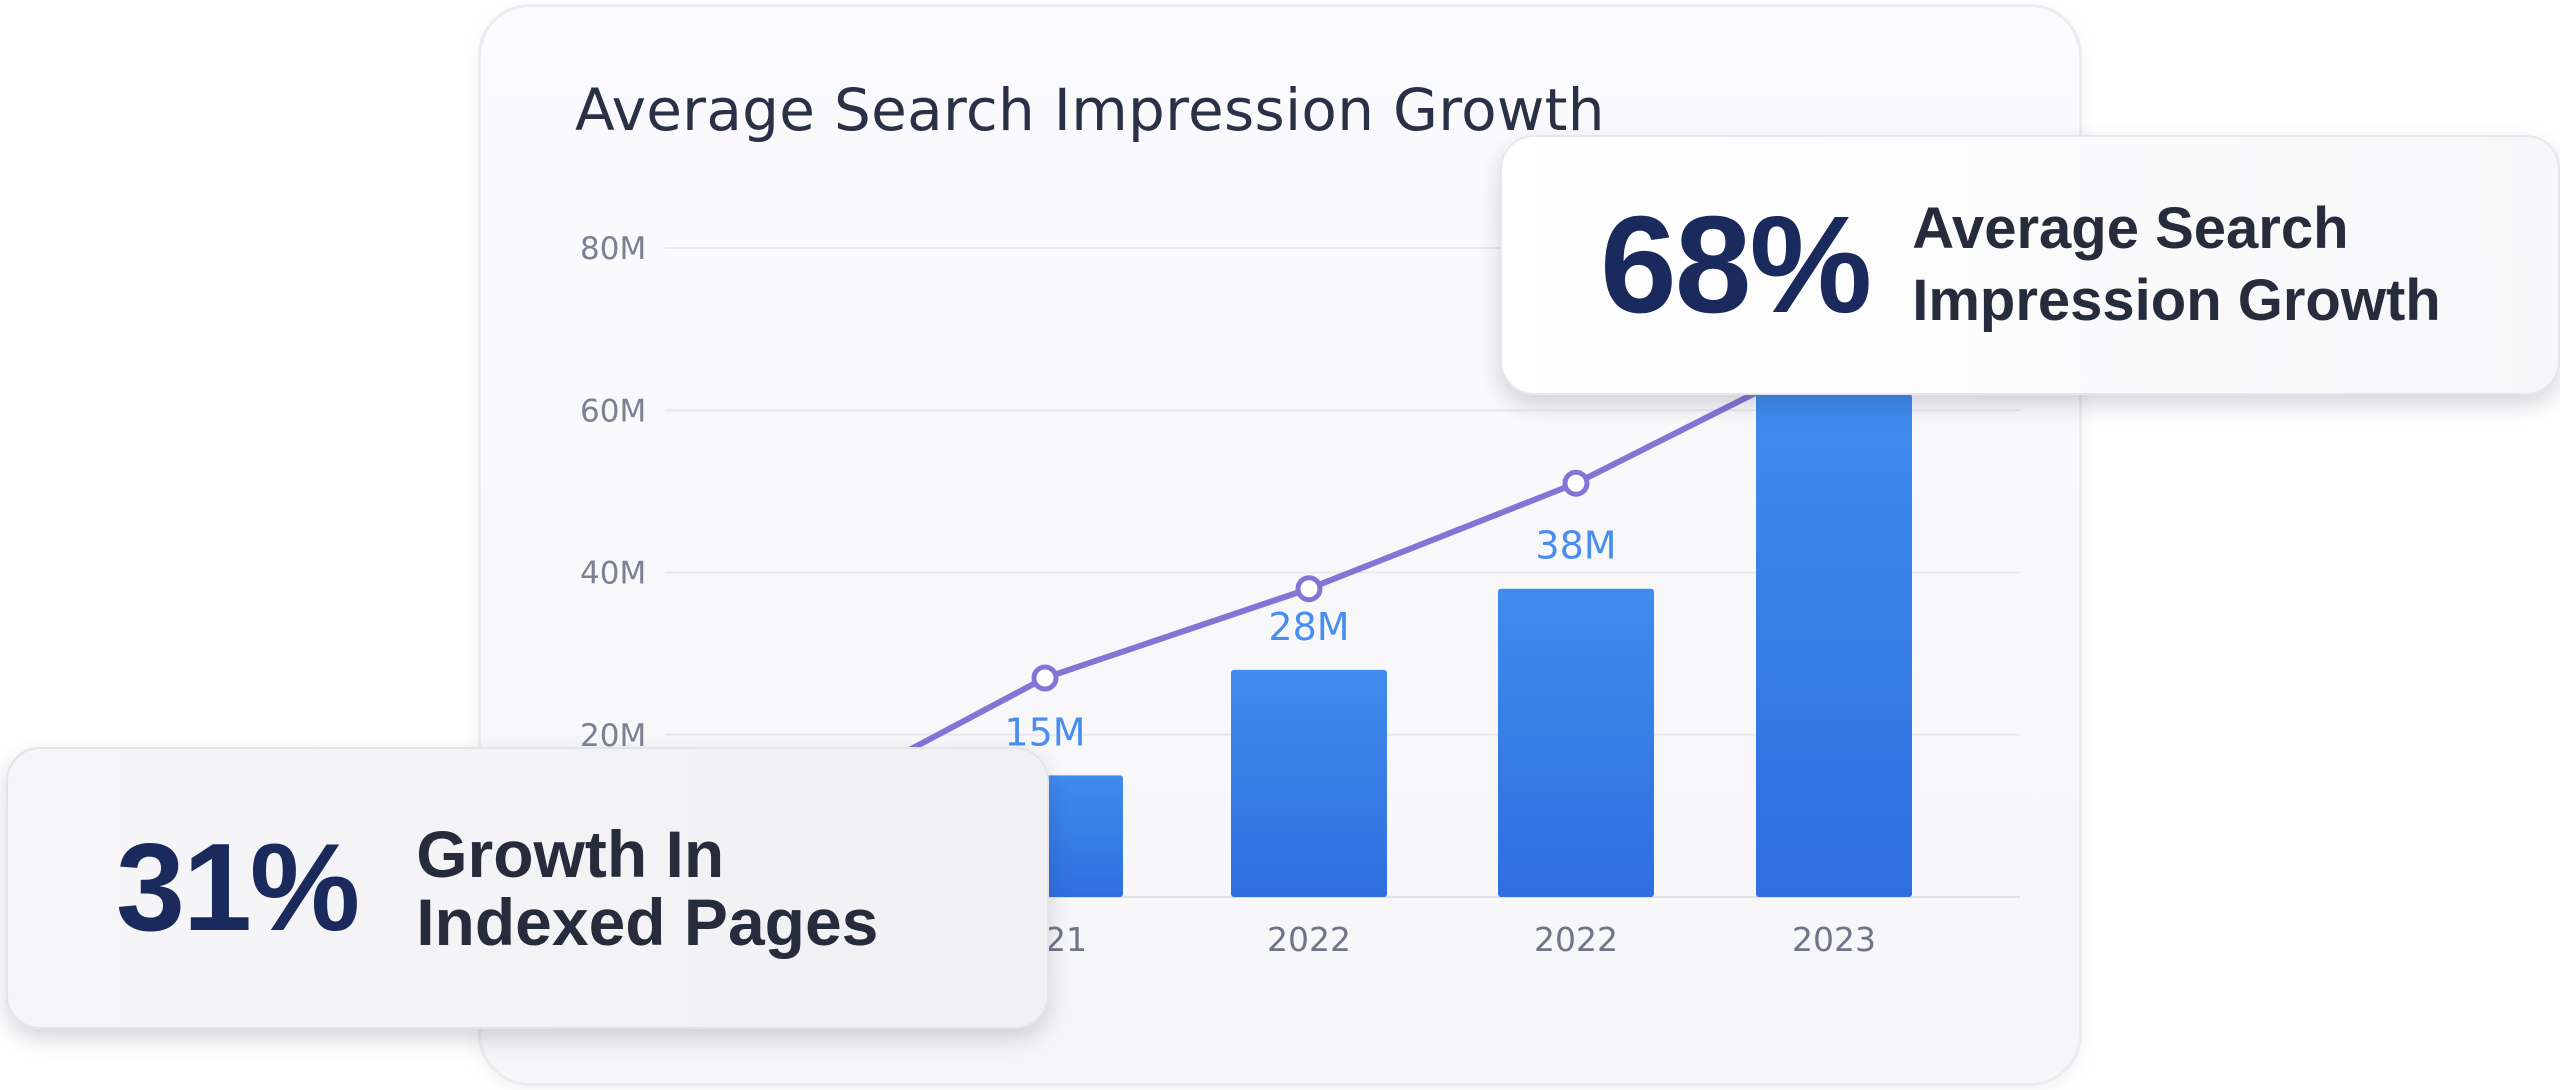  I want to click on impression-growth-value: 68%, so click(1736, 264).